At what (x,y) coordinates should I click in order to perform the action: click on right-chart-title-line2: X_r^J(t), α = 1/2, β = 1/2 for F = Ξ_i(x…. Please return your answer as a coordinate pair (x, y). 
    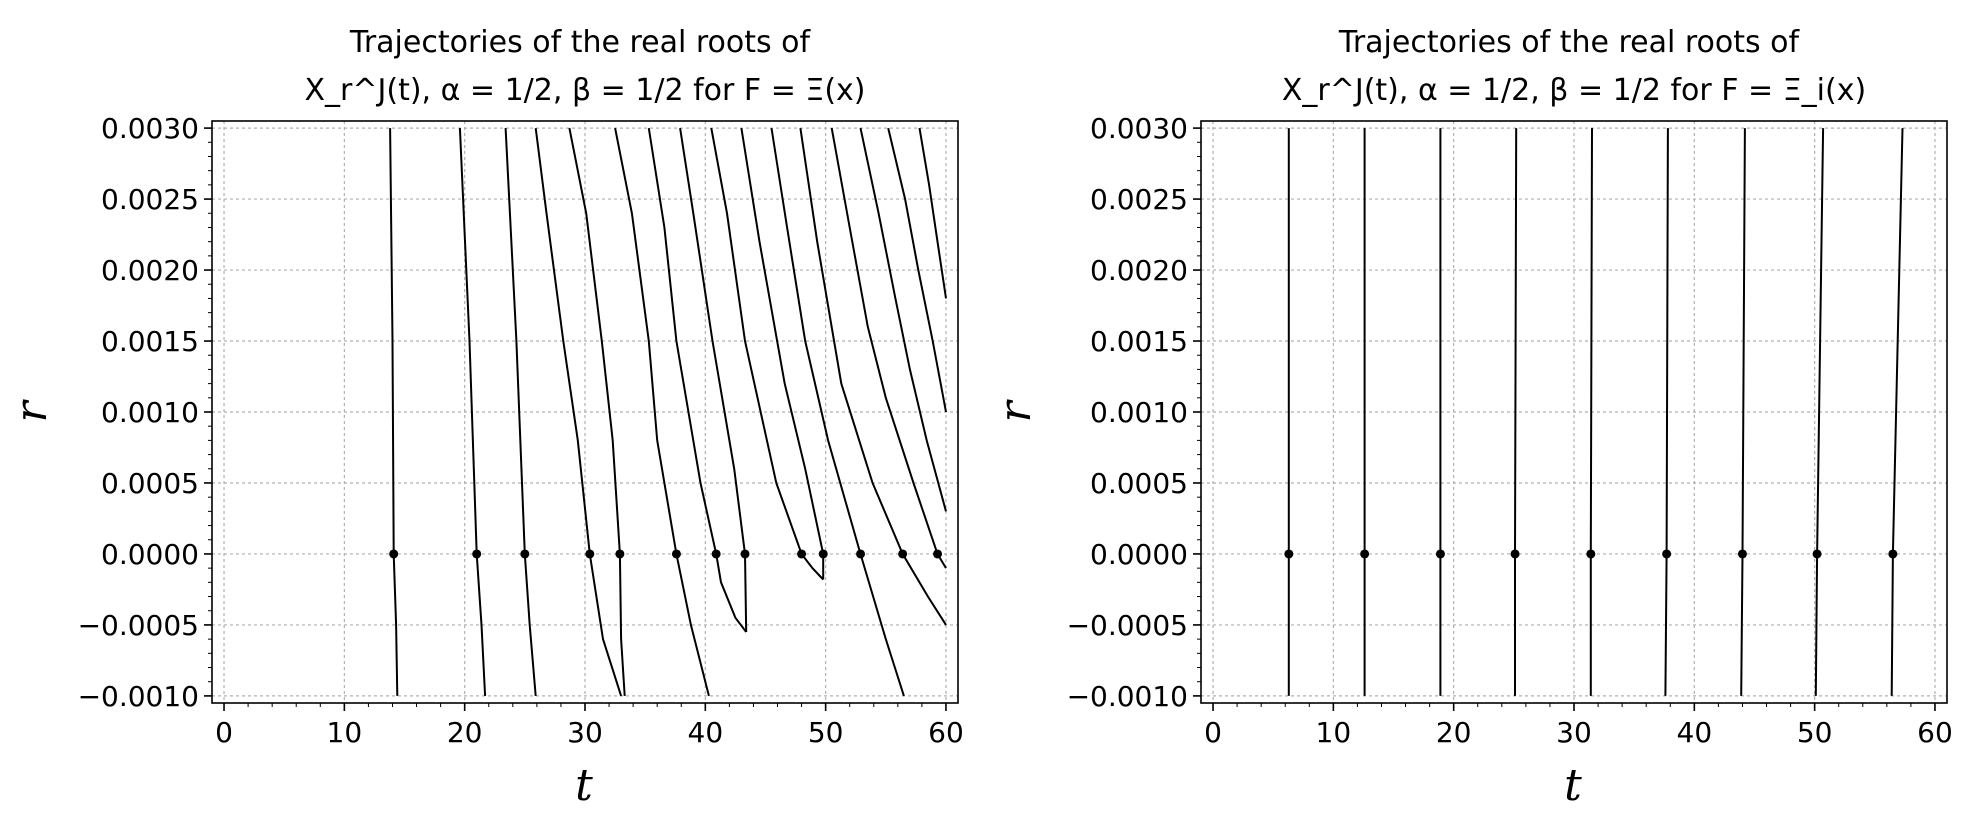
    Looking at the image, I should click on (1574, 90).